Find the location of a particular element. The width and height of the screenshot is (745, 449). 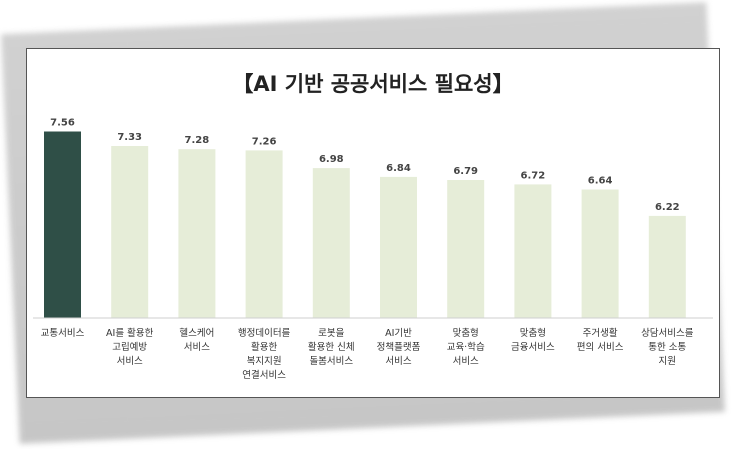

category-label-8: 주거생활 편의 서비스 is located at coordinates (600, 340).